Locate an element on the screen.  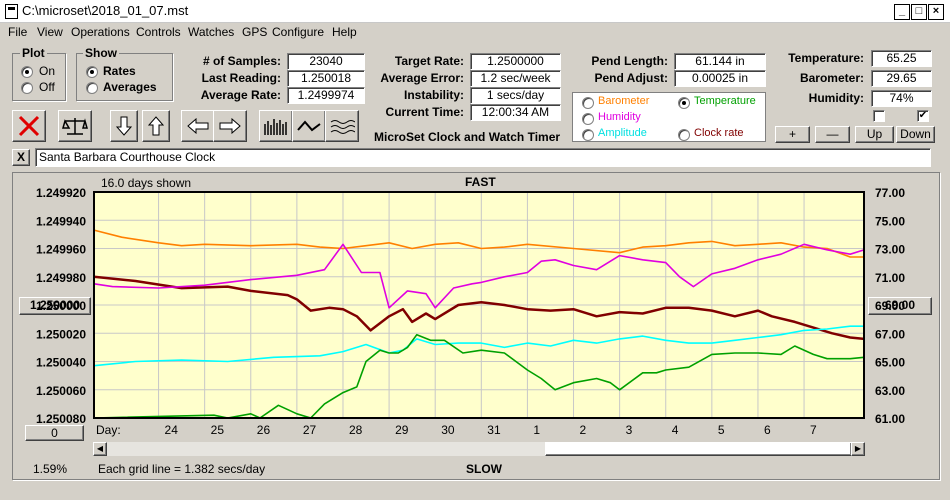
menu-help: Help is located at coordinates (344, 32).